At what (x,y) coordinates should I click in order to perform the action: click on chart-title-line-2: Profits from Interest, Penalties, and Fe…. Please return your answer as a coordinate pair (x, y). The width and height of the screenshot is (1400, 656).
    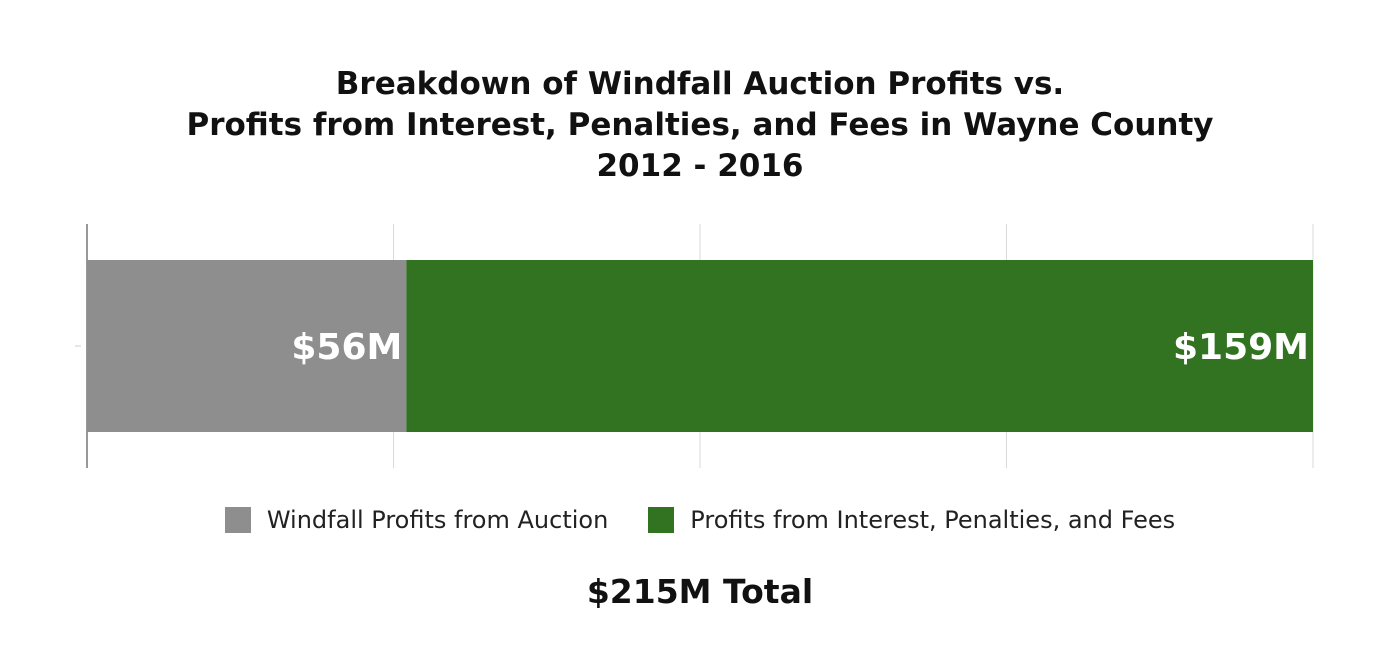
    Looking at the image, I should click on (700, 125).